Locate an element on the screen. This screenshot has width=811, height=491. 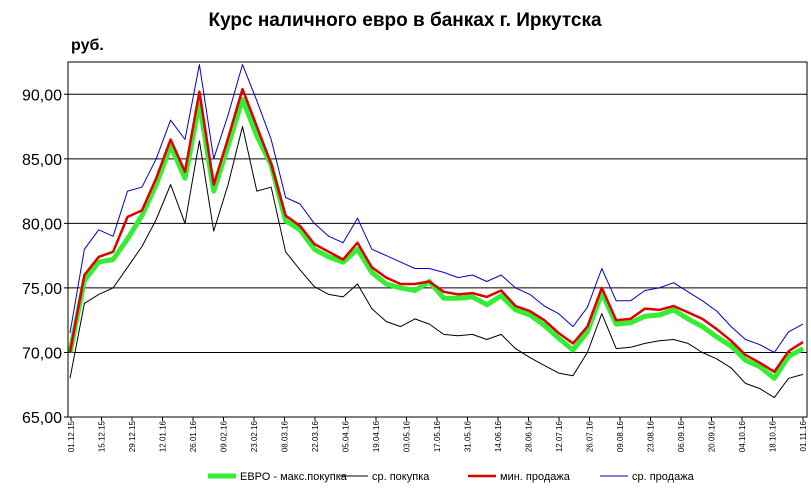
legend-label: мин. продажа is located at coordinates (535, 477).